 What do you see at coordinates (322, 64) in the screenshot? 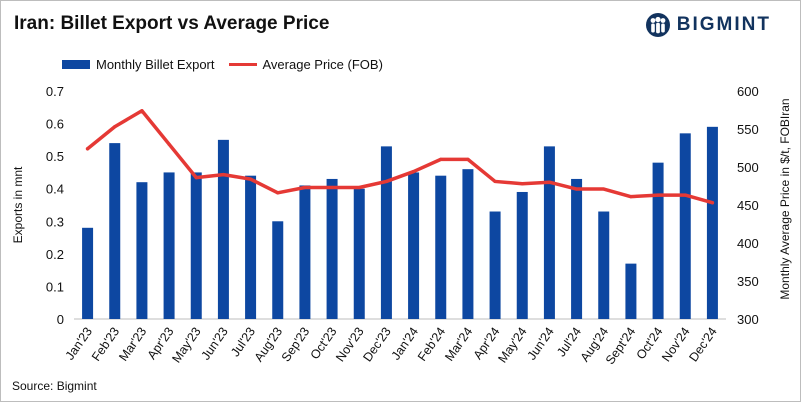
I see `legend-label-price: Average Price (FOB)` at bounding box center [322, 64].